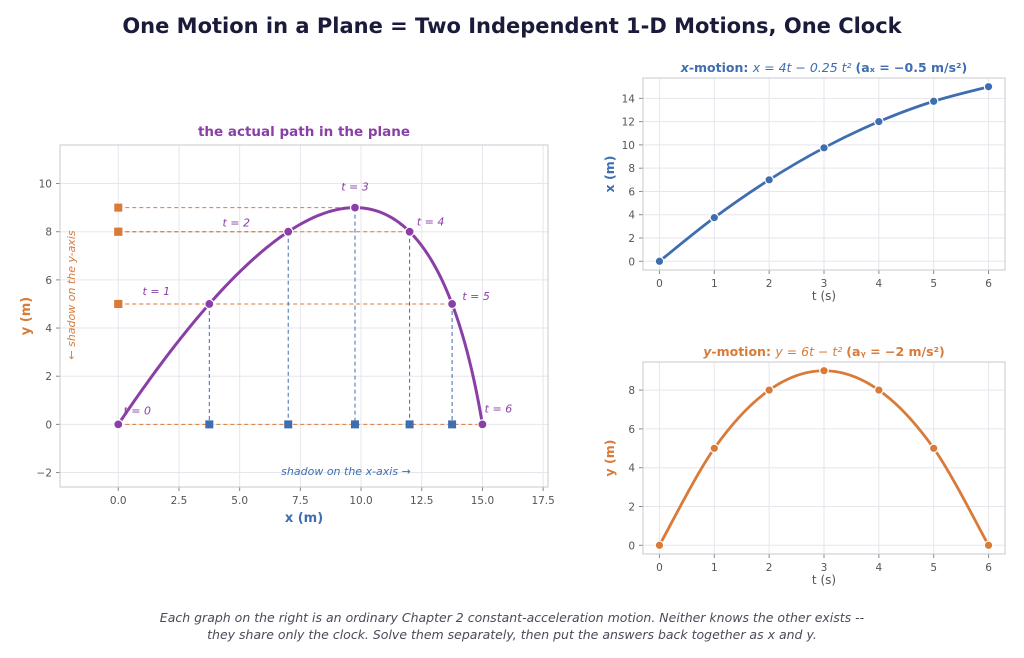 This screenshot has width=1024, height=658. I want to click on motion-chart-title: y-motion: y = 6t − t² (aᵧ = −2 m/s²), so click(823, 351).